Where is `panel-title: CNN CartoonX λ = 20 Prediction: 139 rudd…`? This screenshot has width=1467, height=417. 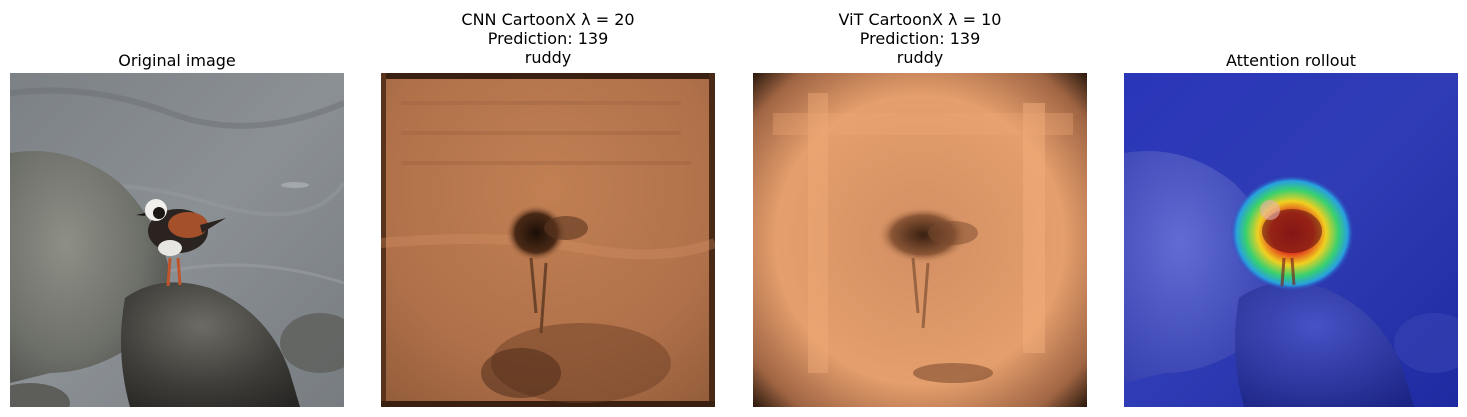
panel-title: CNN CartoonX λ = 20 Prediction: 139 rudd… is located at coordinates (548, 38).